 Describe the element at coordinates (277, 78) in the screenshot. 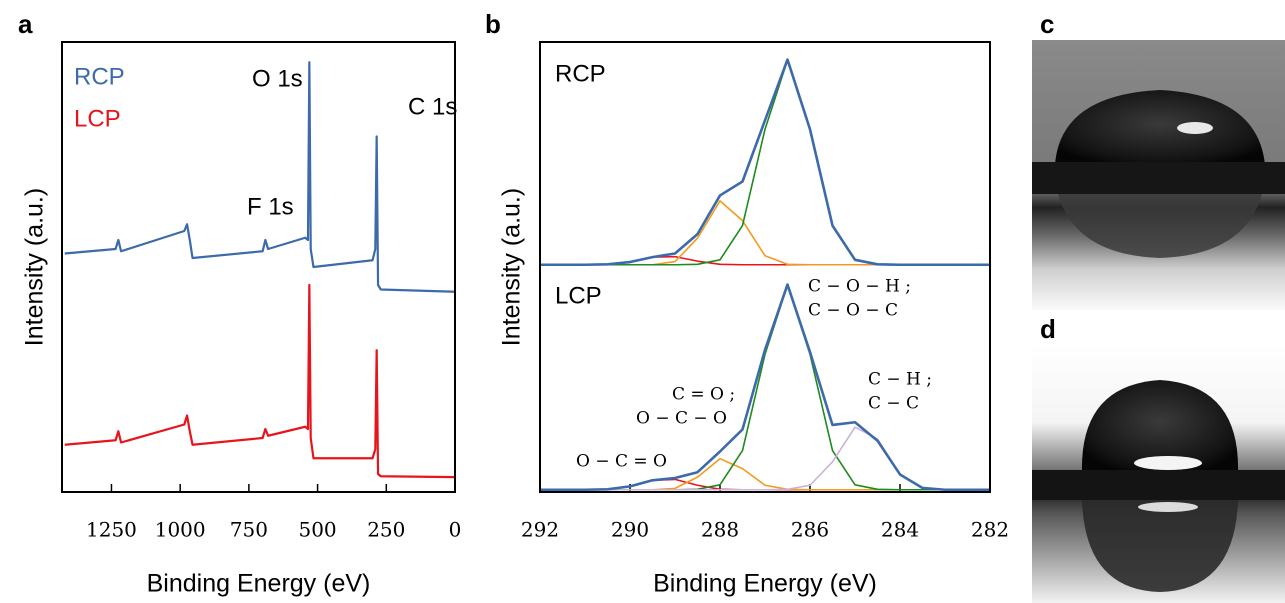

I see `annotation: O 1s` at that location.